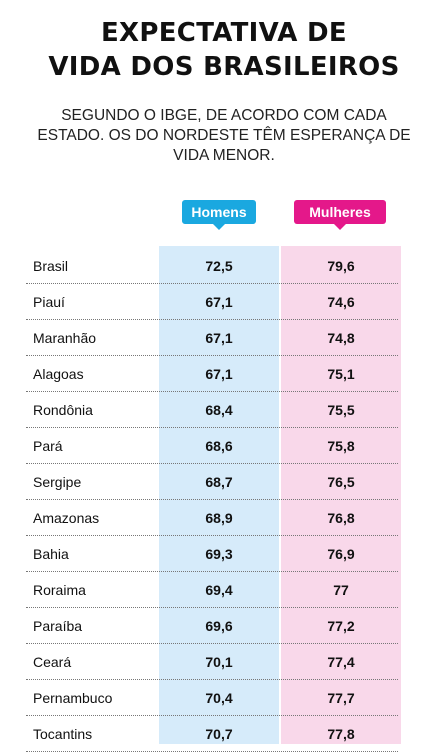 The image size is (448, 752). I want to click on chart-title: EXPECTATIVA DE VIDA DOS BRASILEIROS, so click(224, 50).